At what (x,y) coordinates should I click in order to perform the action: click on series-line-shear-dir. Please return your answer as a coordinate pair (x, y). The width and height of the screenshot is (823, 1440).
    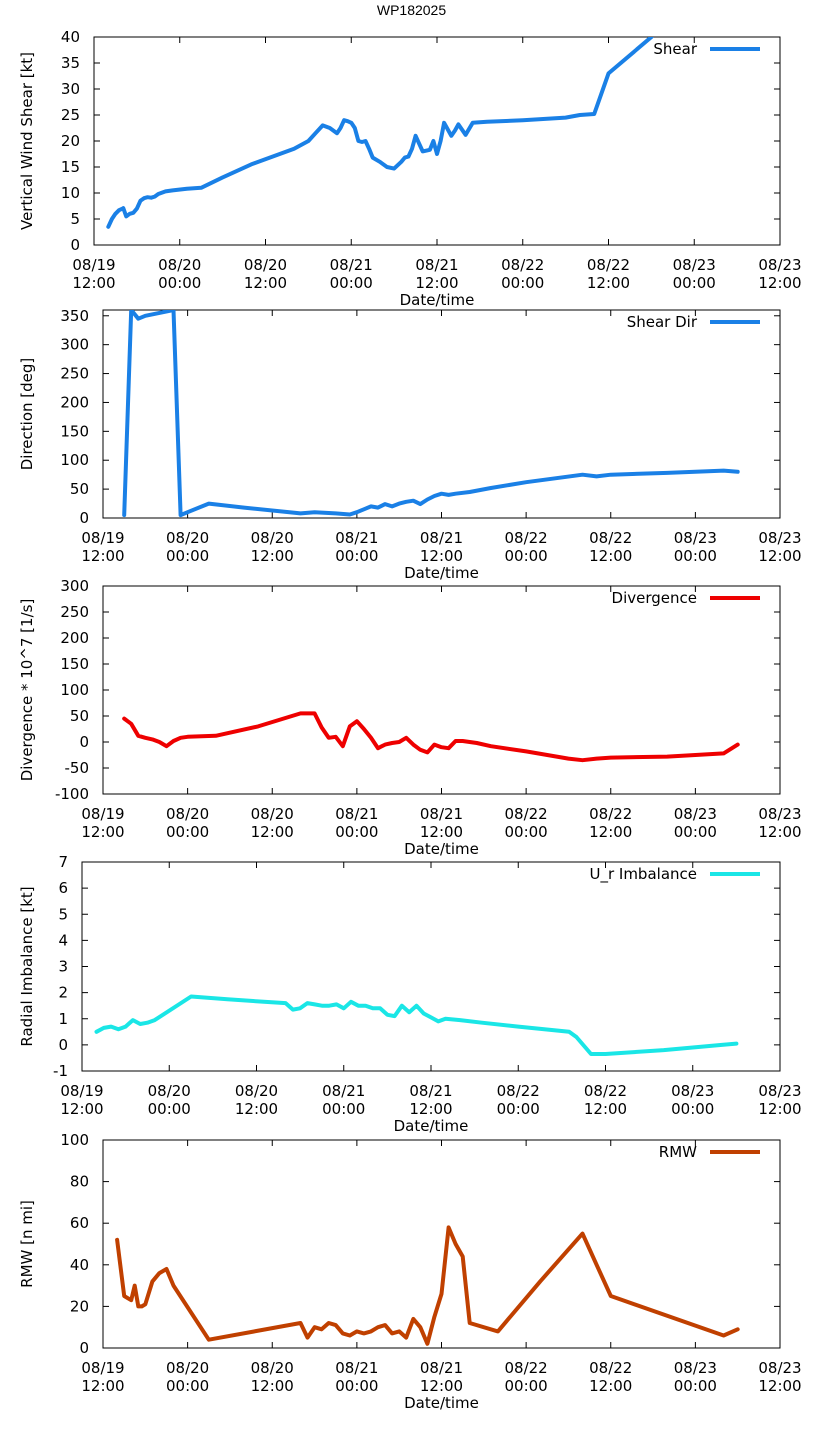
    Looking at the image, I should click on (431, 414).